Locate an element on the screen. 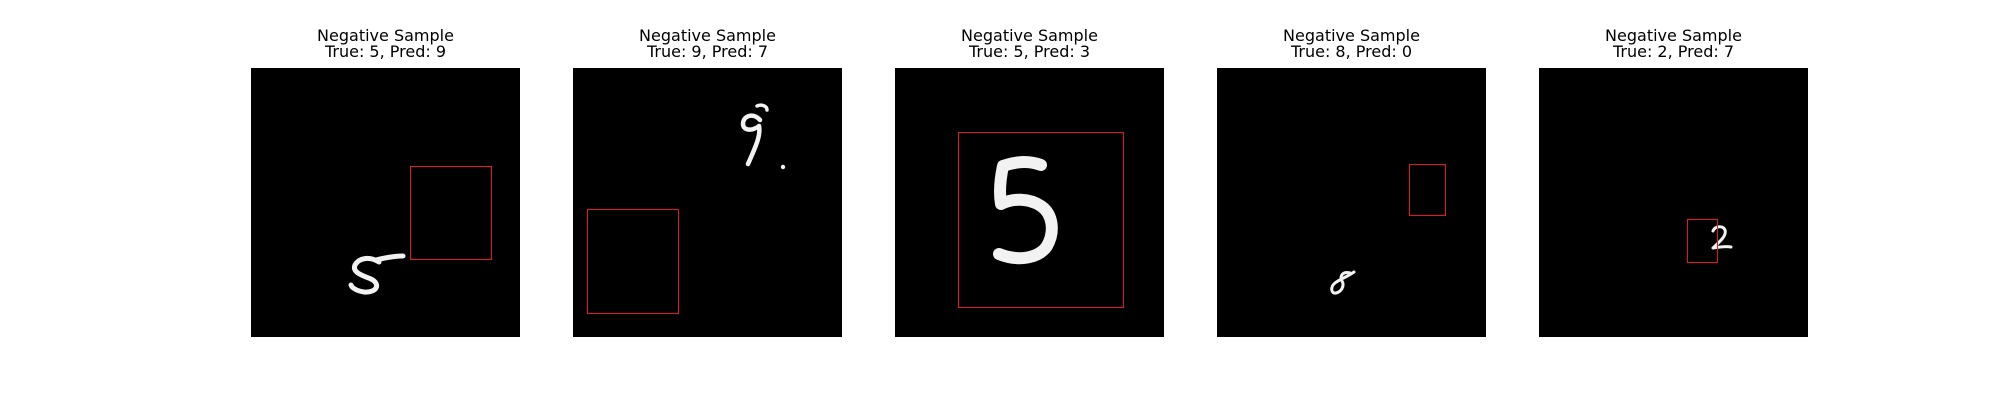  panel-title: Negative Sample True: 5, Pred: 3 is located at coordinates (1029, 44).